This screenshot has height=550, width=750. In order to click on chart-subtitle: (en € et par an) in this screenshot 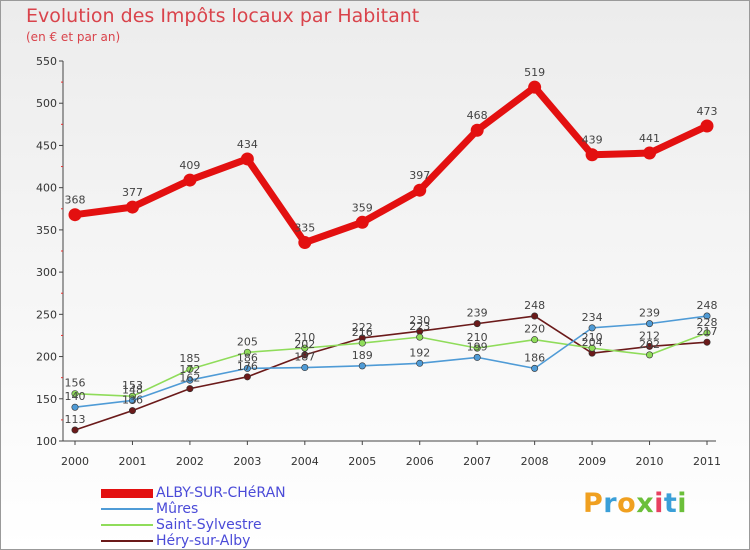, I will do `click(73, 37)`.